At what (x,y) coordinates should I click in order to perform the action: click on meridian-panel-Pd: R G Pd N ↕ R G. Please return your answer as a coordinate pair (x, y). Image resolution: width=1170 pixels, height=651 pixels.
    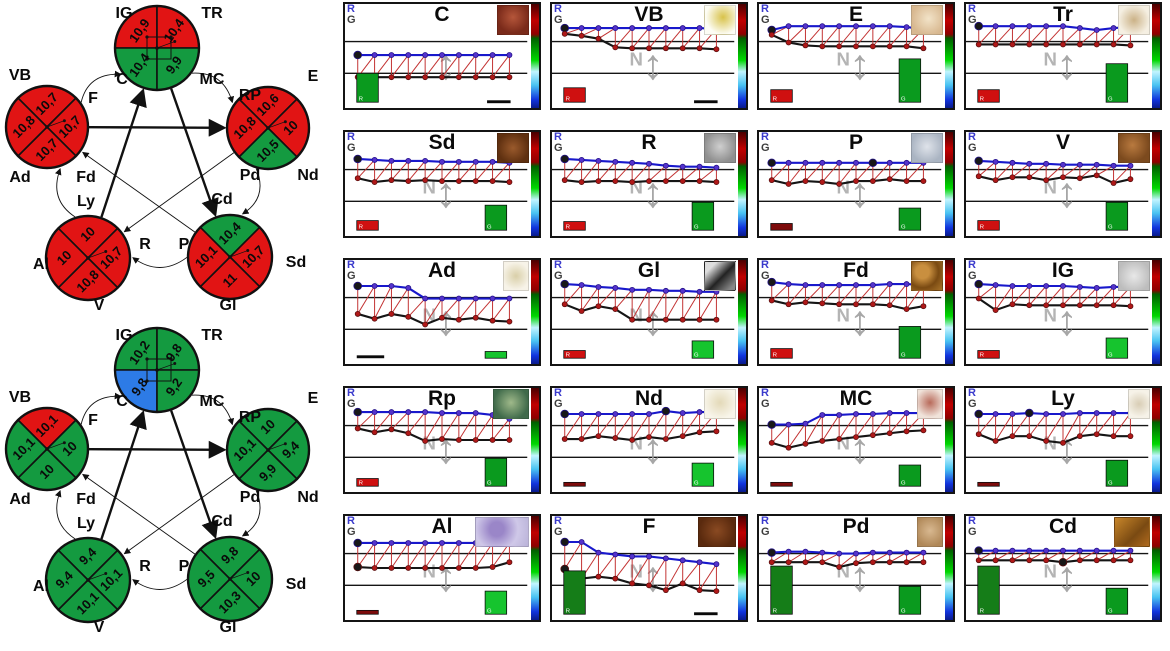
    Looking at the image, I should click on (856, 568).